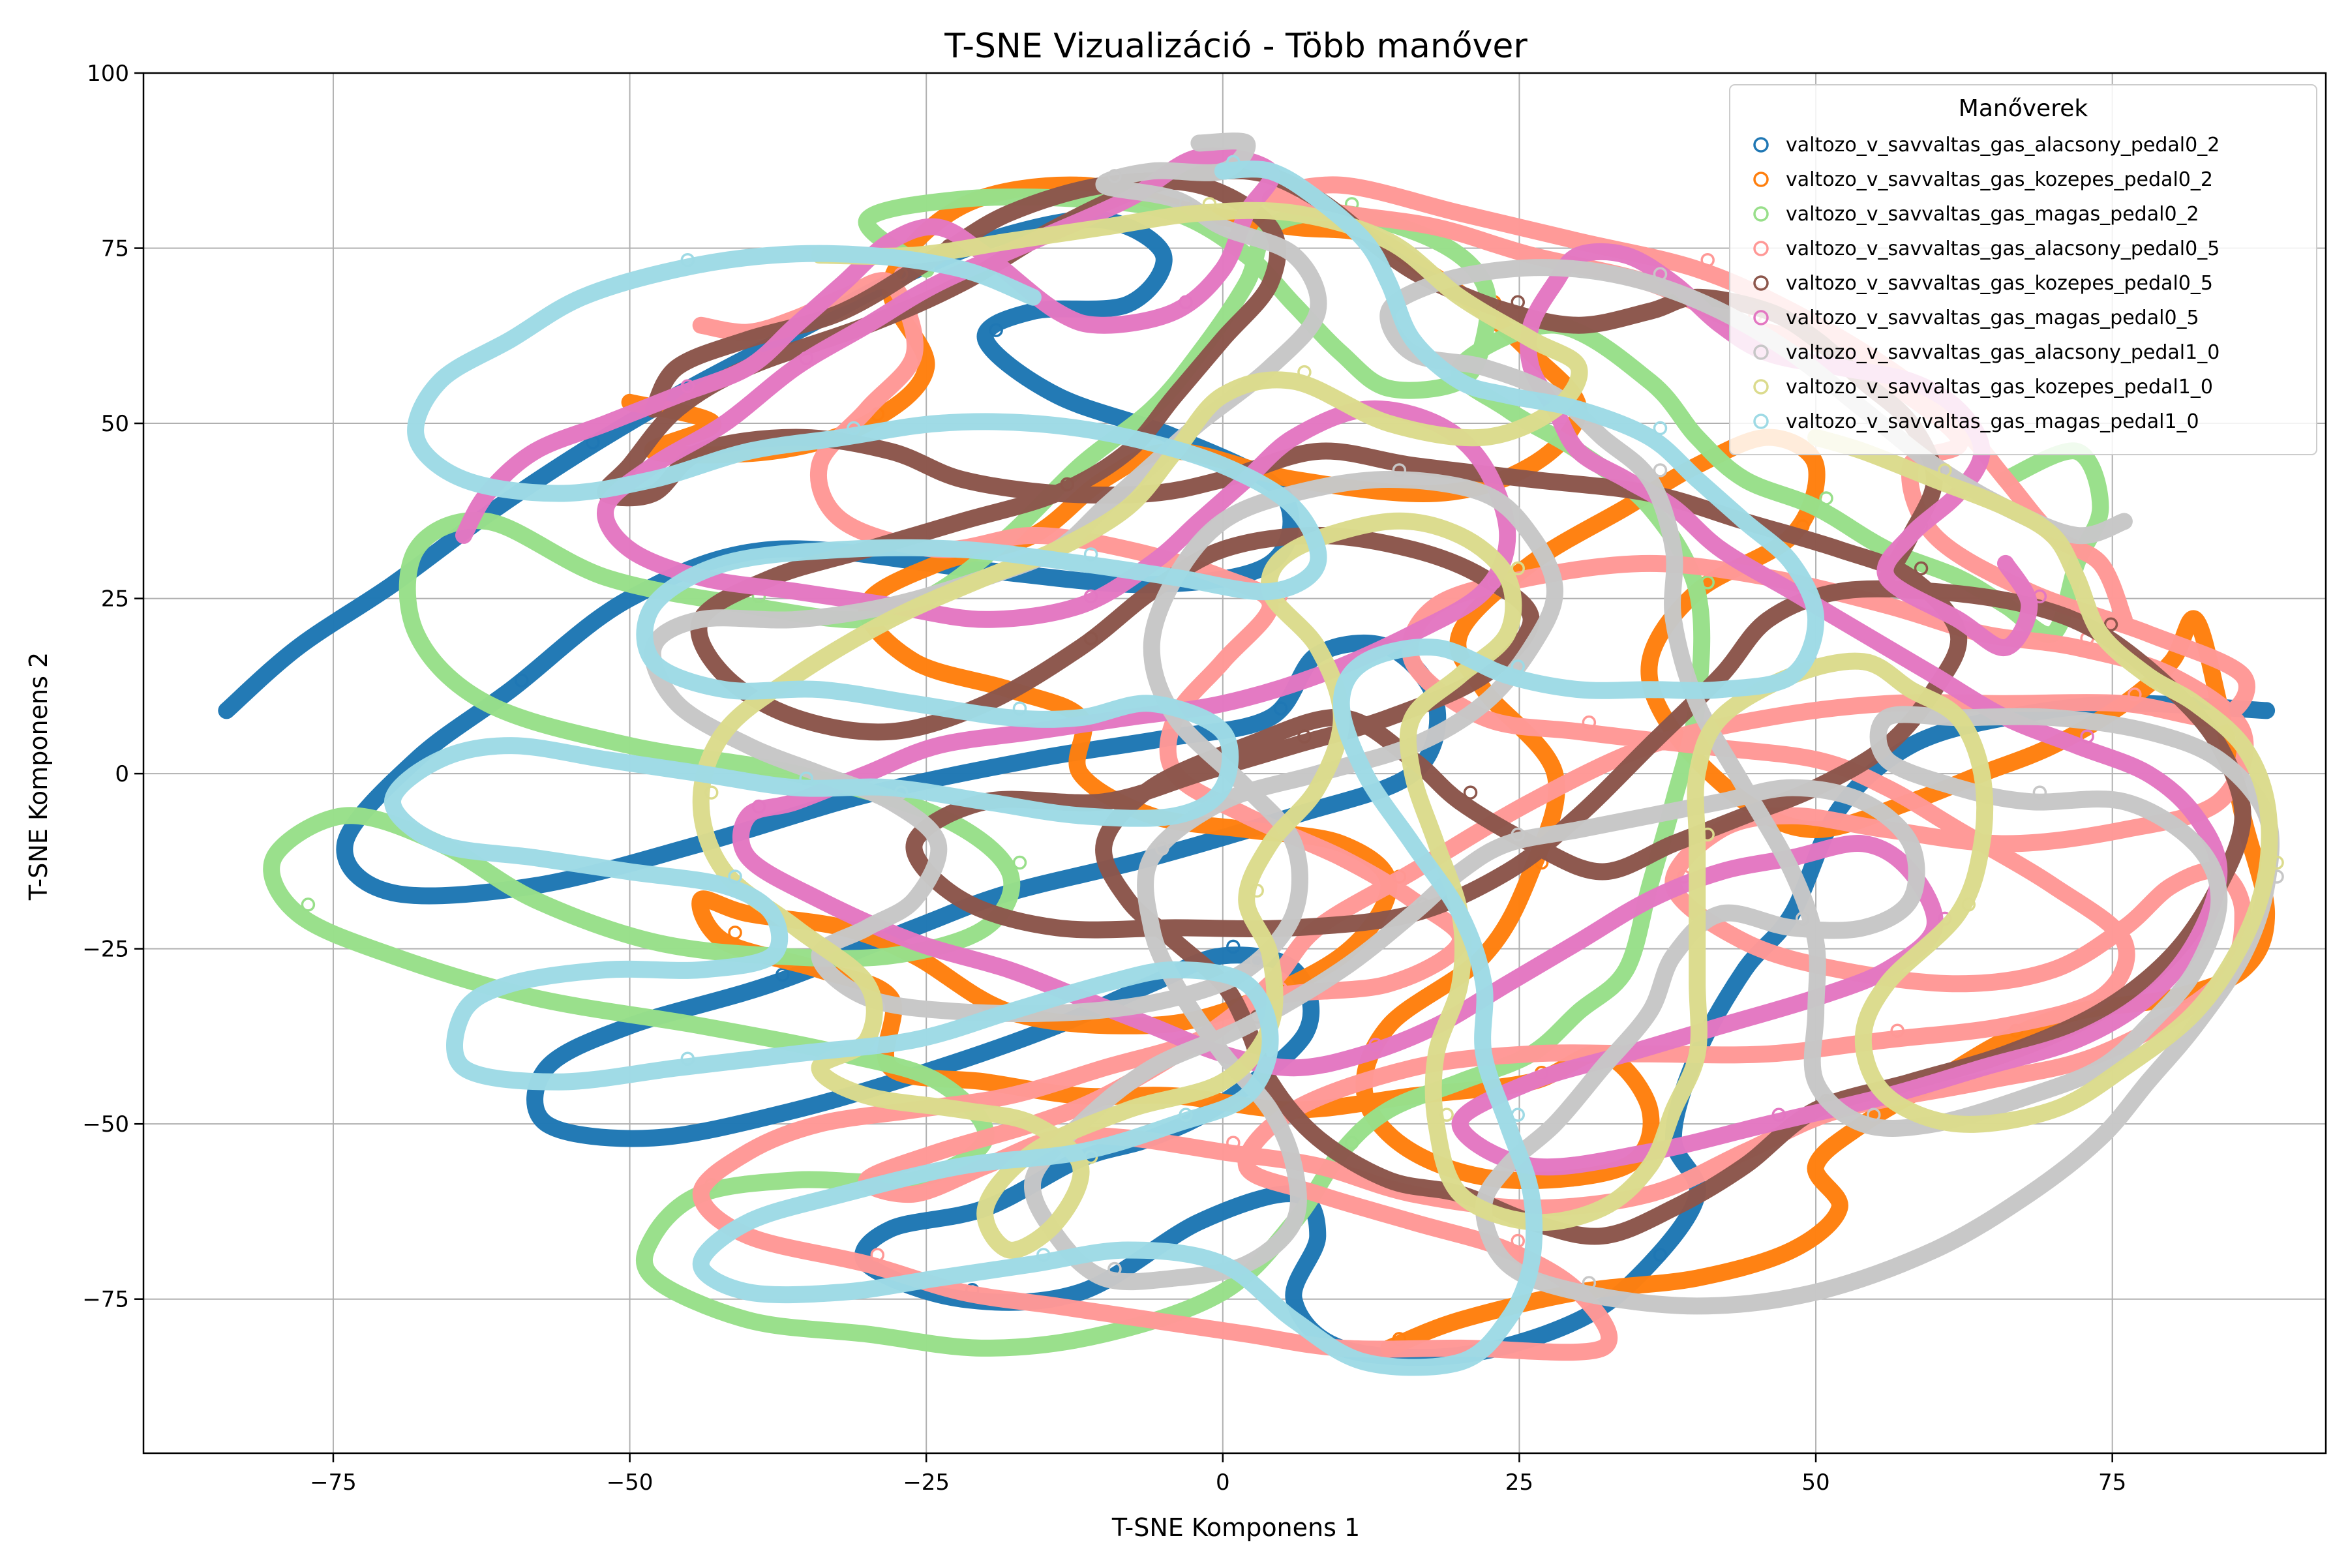  I want to click on y-tick-label: 100, so click(108, 74).